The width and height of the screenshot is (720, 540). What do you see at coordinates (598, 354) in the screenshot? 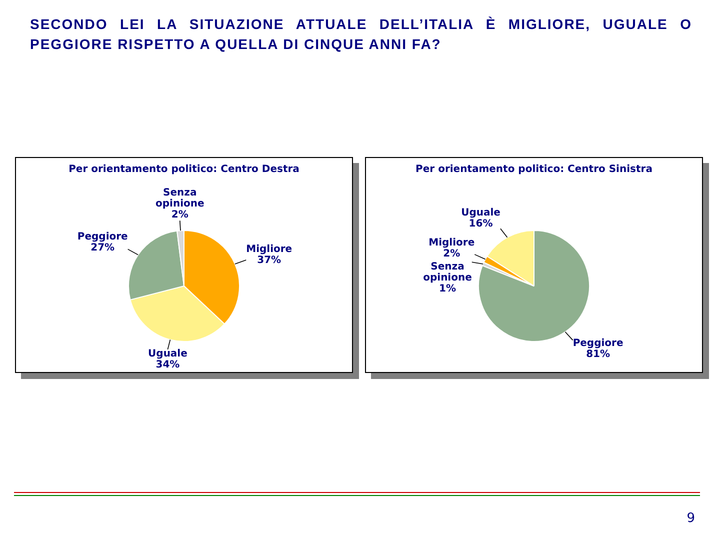
I see `data-label: 81%` at bounding box center [598, 354].